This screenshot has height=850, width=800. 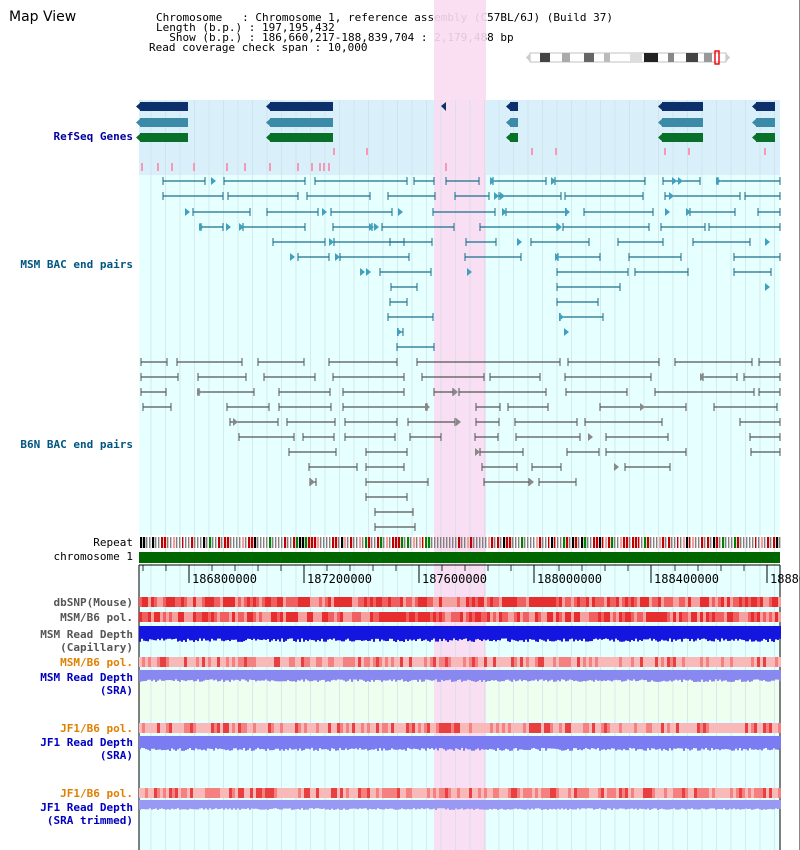 What do you see at coordinates (93, 136) in the screenshot?
I see `track-label-refseq: RefSeq Genes` at bounding box center [93, 136].